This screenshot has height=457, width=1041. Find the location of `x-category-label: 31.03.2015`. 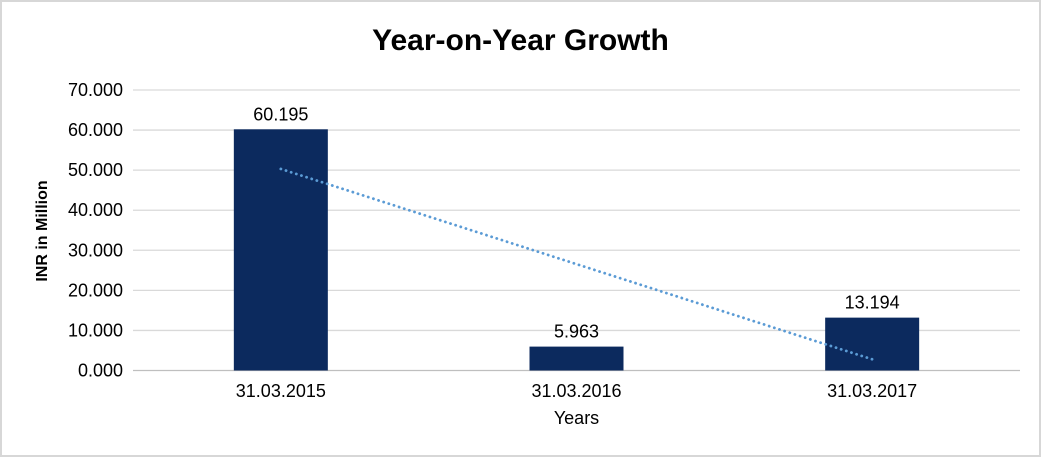

x-category-label: 31.03.2015 is located at coordinates (281, 391).